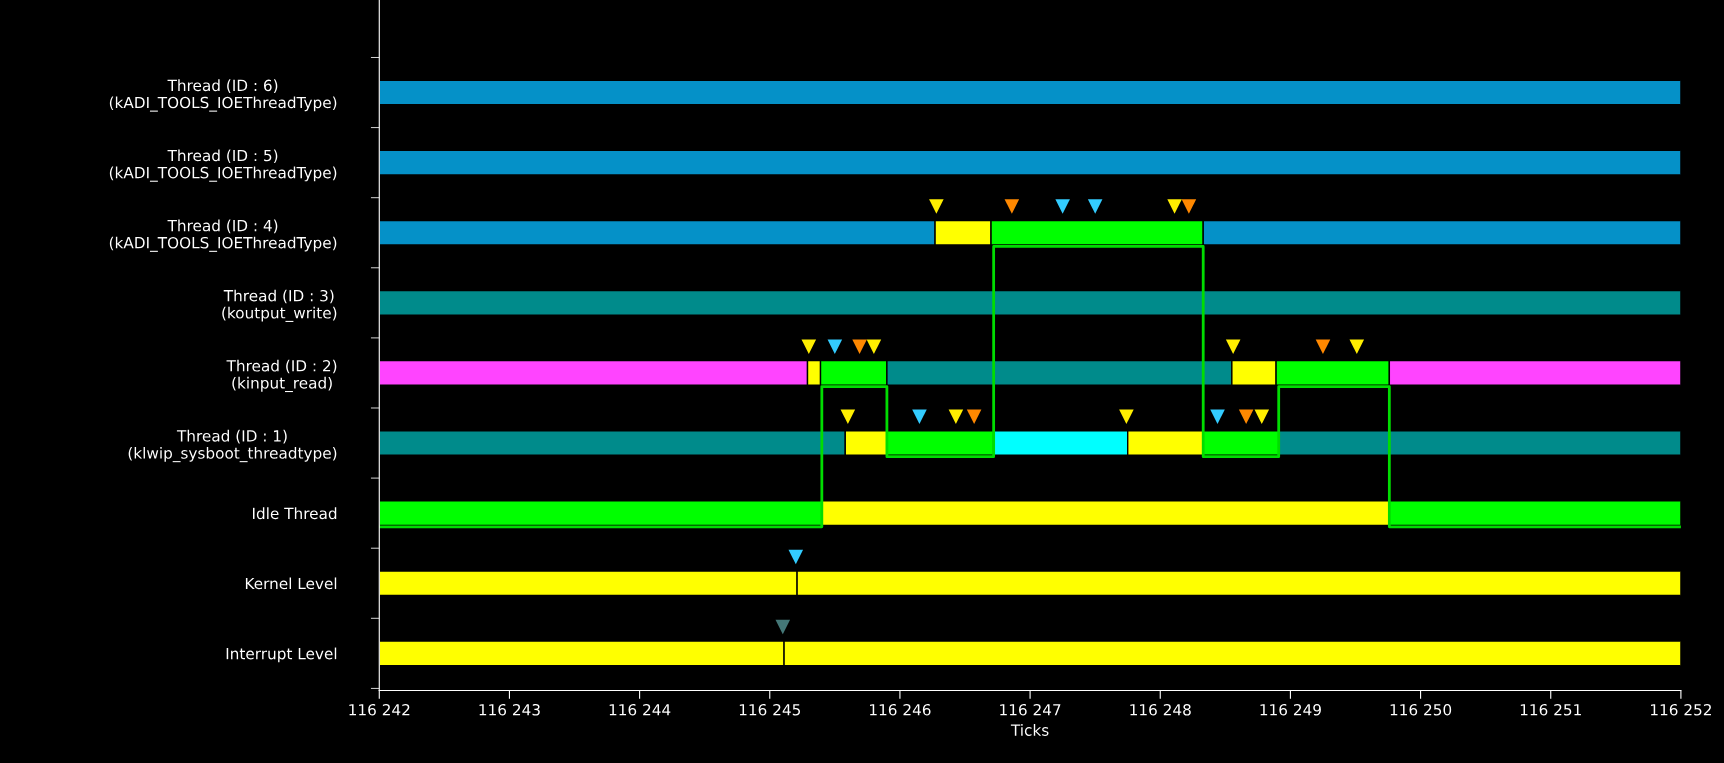 The height and width of the screenshot is (763, 1724). Describe the element at coordinates (640, 709) in the screenshot. I see `x-tick-label: 116 244` at that location.